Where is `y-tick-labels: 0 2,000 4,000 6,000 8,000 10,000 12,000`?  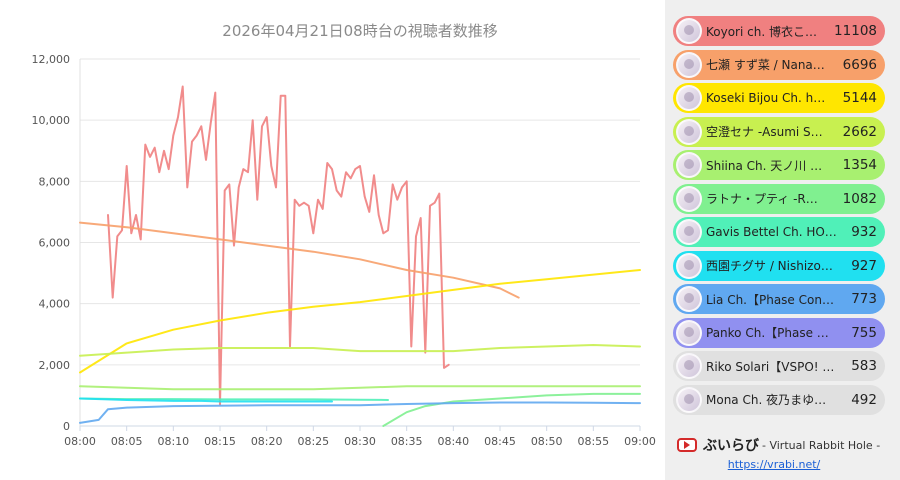
y-tick-labels: 0 2,000 4,000 6,000 8,000 10,000 12,000 is located at coordinates (51, 243).